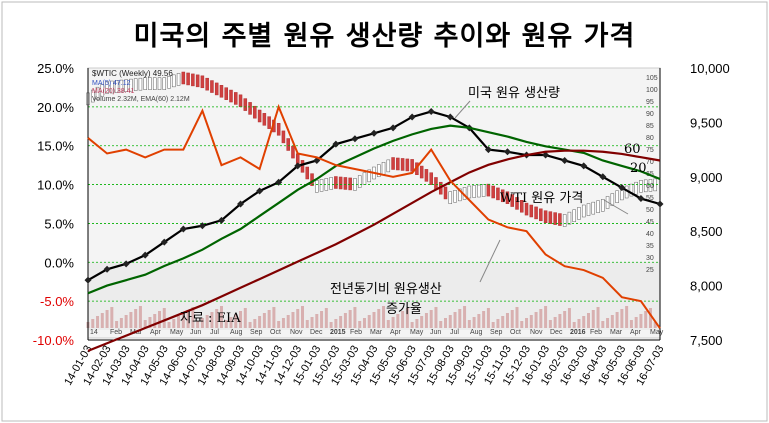  What do you see at coordinates (706, 340) in the screenshot?
I see `right-tick-label: 7,500` at bounding box center [706, 340].